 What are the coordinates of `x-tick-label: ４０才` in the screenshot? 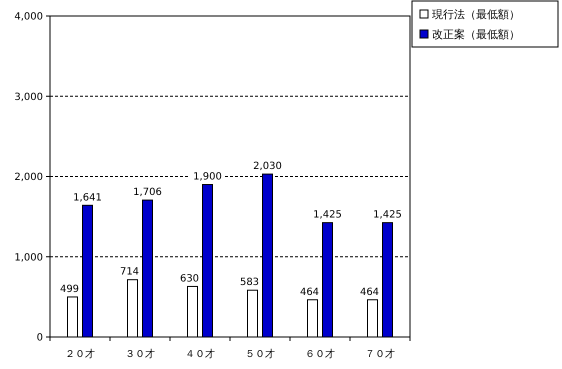 It's located at (200, 354).